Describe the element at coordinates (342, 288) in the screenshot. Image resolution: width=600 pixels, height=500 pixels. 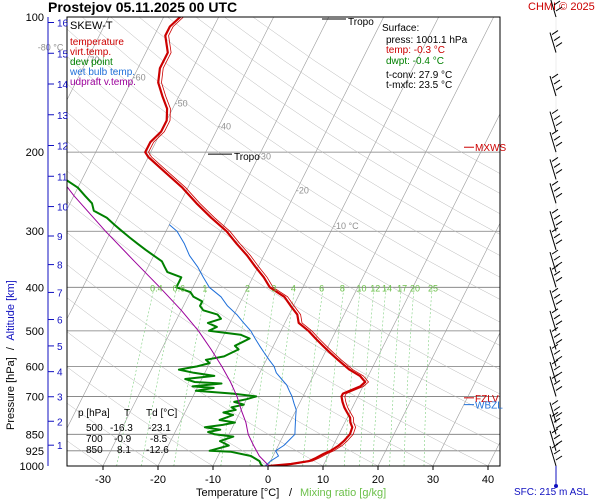
I see `mixing-ratio-label: 8` at that location.